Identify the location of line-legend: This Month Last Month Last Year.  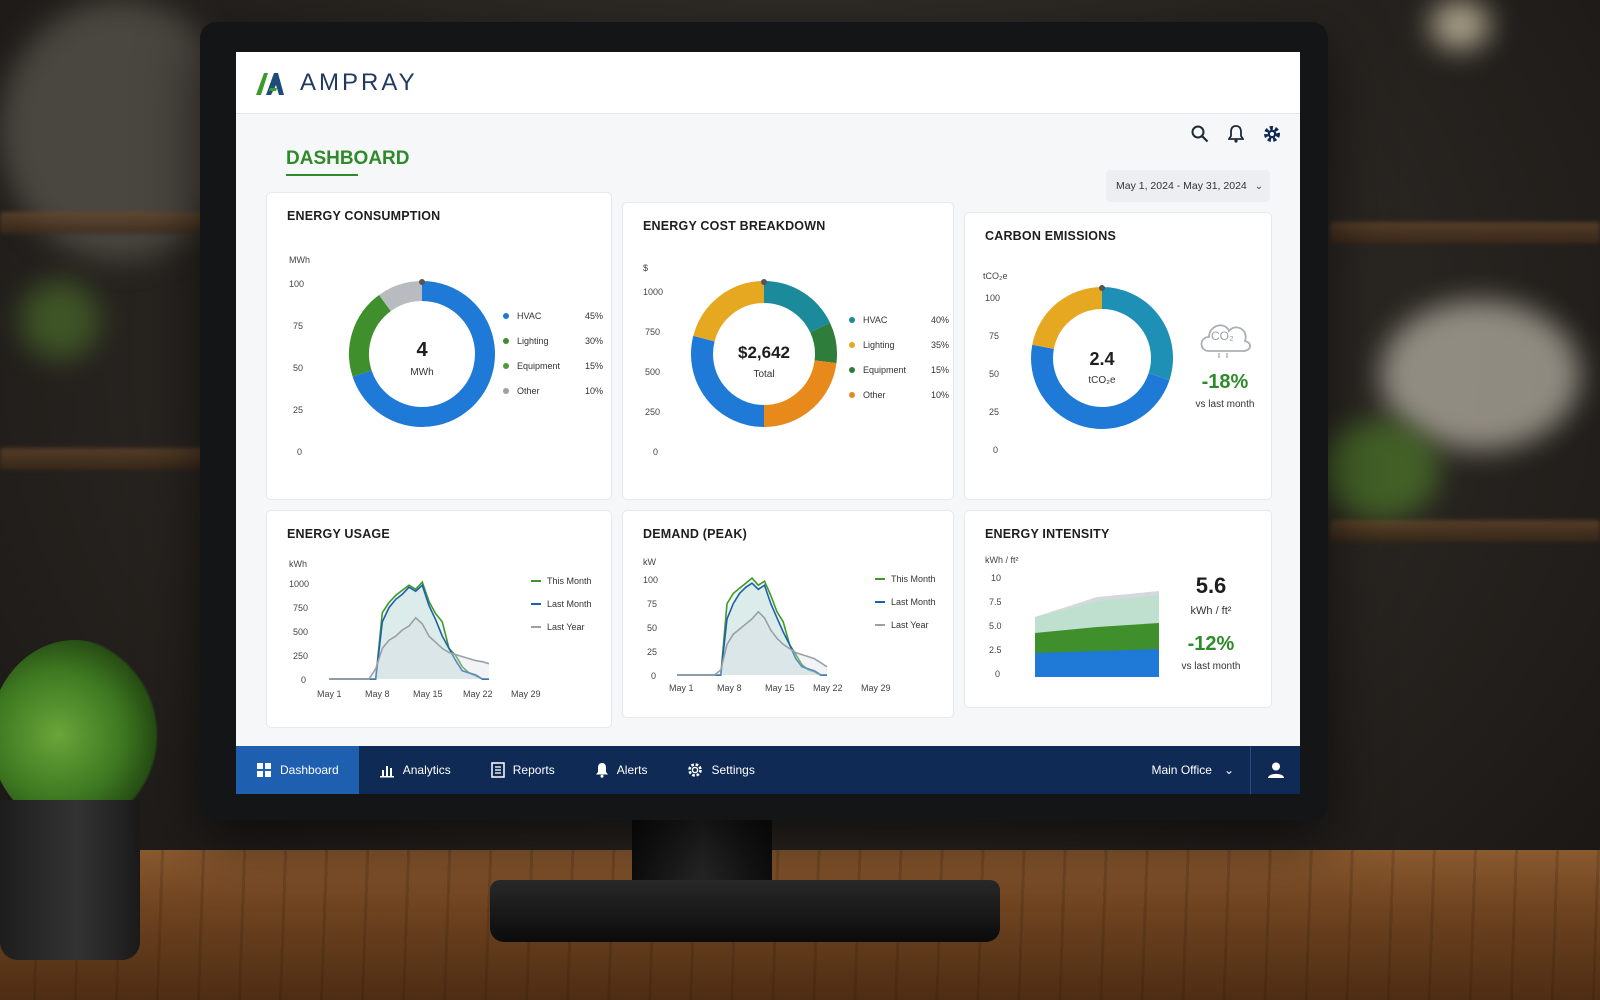
(905, 601).